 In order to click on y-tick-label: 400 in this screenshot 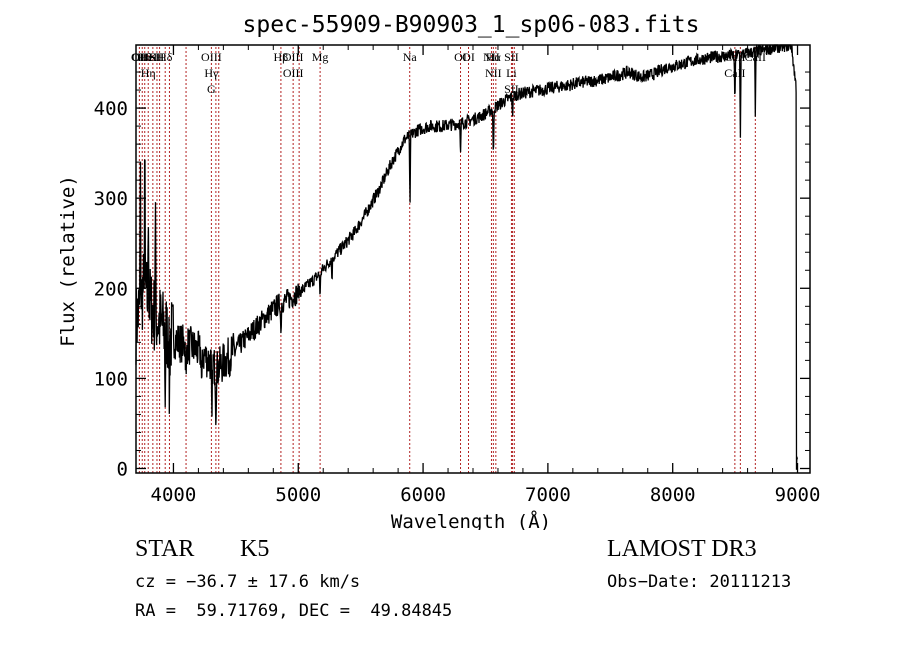, I will do `click(111, 109)`.